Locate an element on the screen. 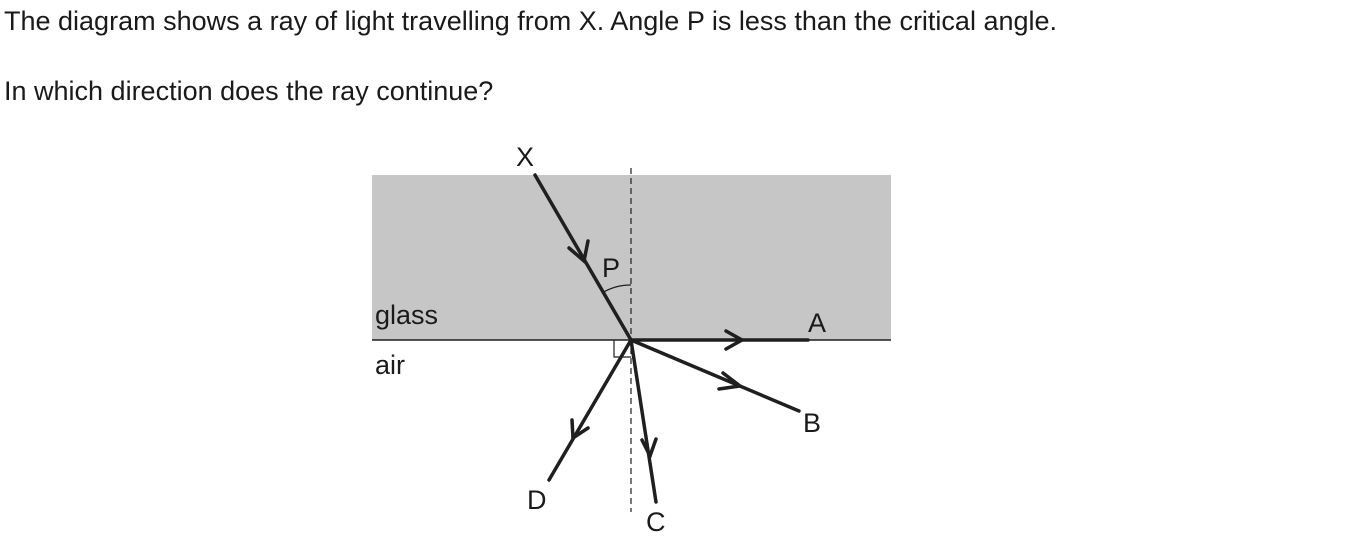 This screenshot has height=542, width=1355. ray-b is located at coordinates (715, 375).